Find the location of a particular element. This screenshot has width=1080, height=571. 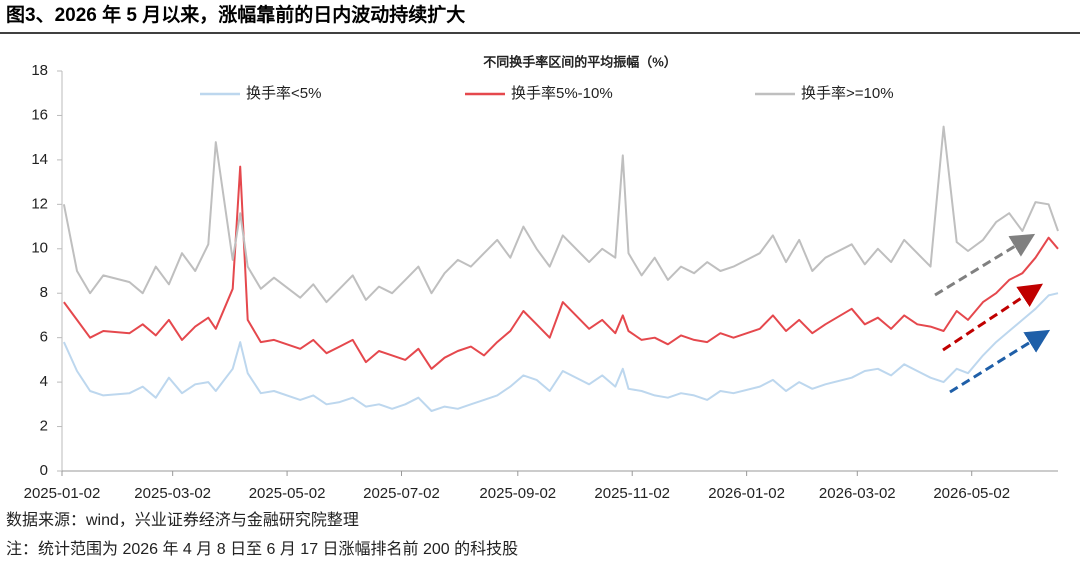

legend-label: 换手率5%-10% is located at coordinates (562, 93).